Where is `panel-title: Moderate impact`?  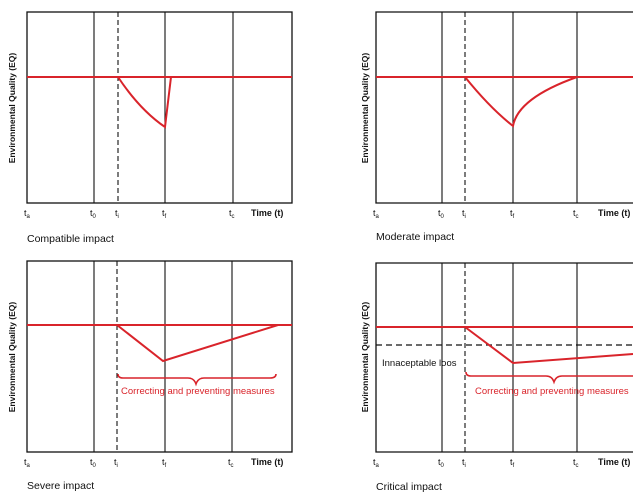
panel-title: Moderate impact is located at coordinates (415, 237).